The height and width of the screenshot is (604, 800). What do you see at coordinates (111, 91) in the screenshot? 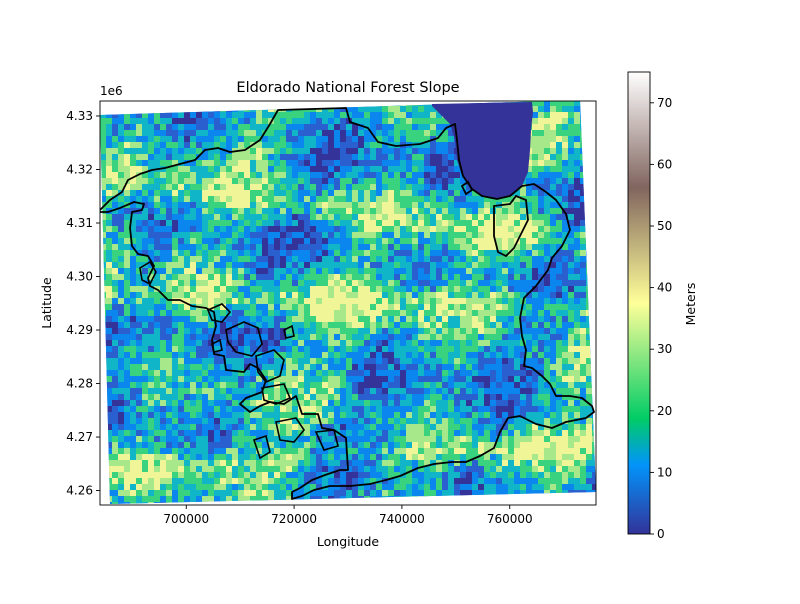
I see `y-offset-label: 1e6` at bounding box center [111, 91].